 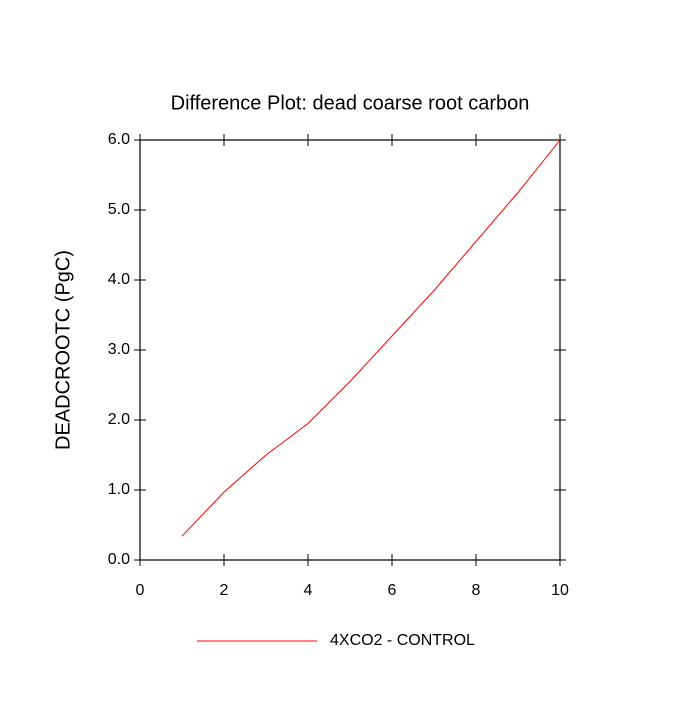 What do you see at coordinates (476, 590) in the screenshot?
I see `x-tick-label: 8` at bounding box center [476, 590].